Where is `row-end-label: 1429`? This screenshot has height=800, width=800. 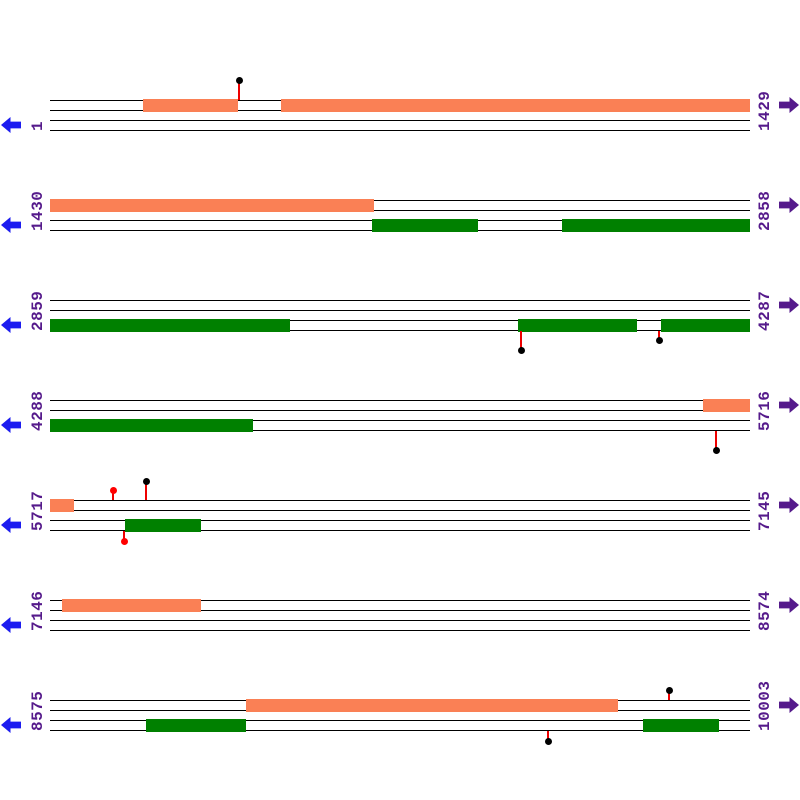 row-end-label: 1429 is located at coordinates (765, 110).